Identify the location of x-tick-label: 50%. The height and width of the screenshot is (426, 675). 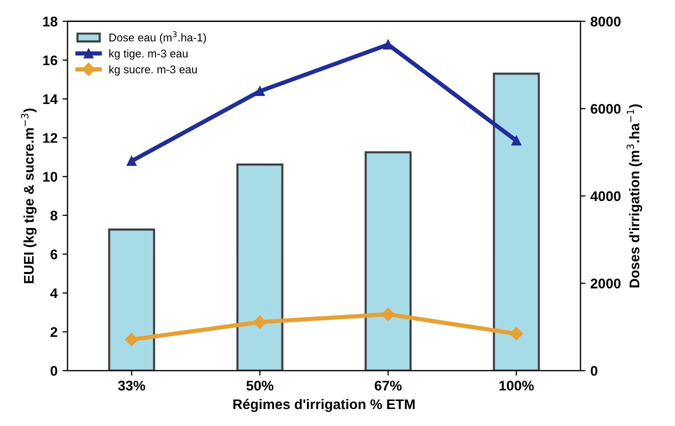
(260, 385).